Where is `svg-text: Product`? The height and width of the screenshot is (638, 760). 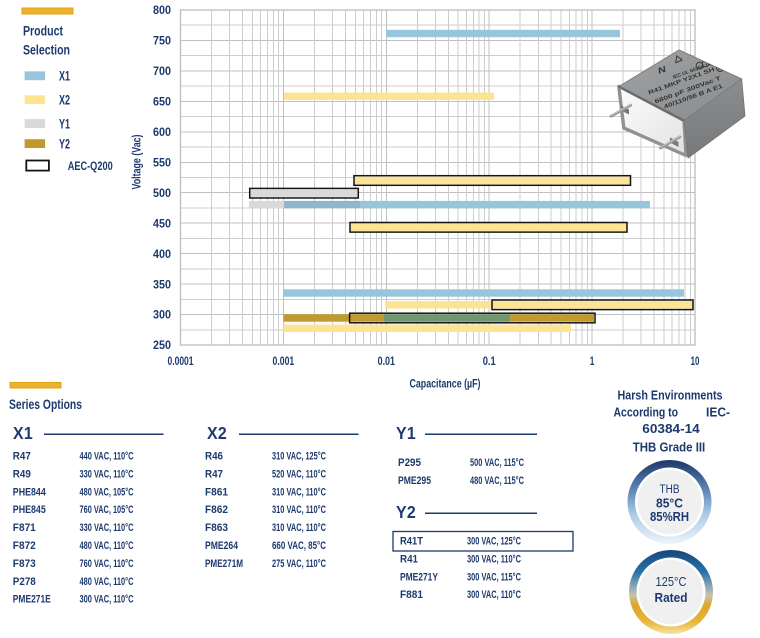
svg-text: Product is located at coordinates (43, 31).